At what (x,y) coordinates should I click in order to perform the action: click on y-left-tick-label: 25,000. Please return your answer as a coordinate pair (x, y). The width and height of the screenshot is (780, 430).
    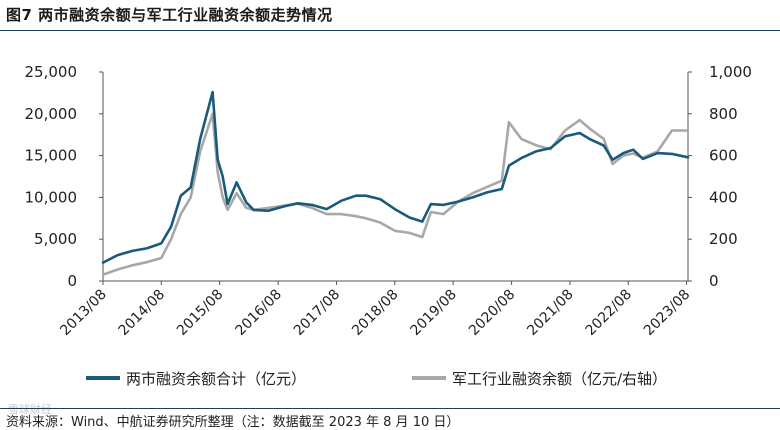
    Looking at the image, I should click on (51, 72).